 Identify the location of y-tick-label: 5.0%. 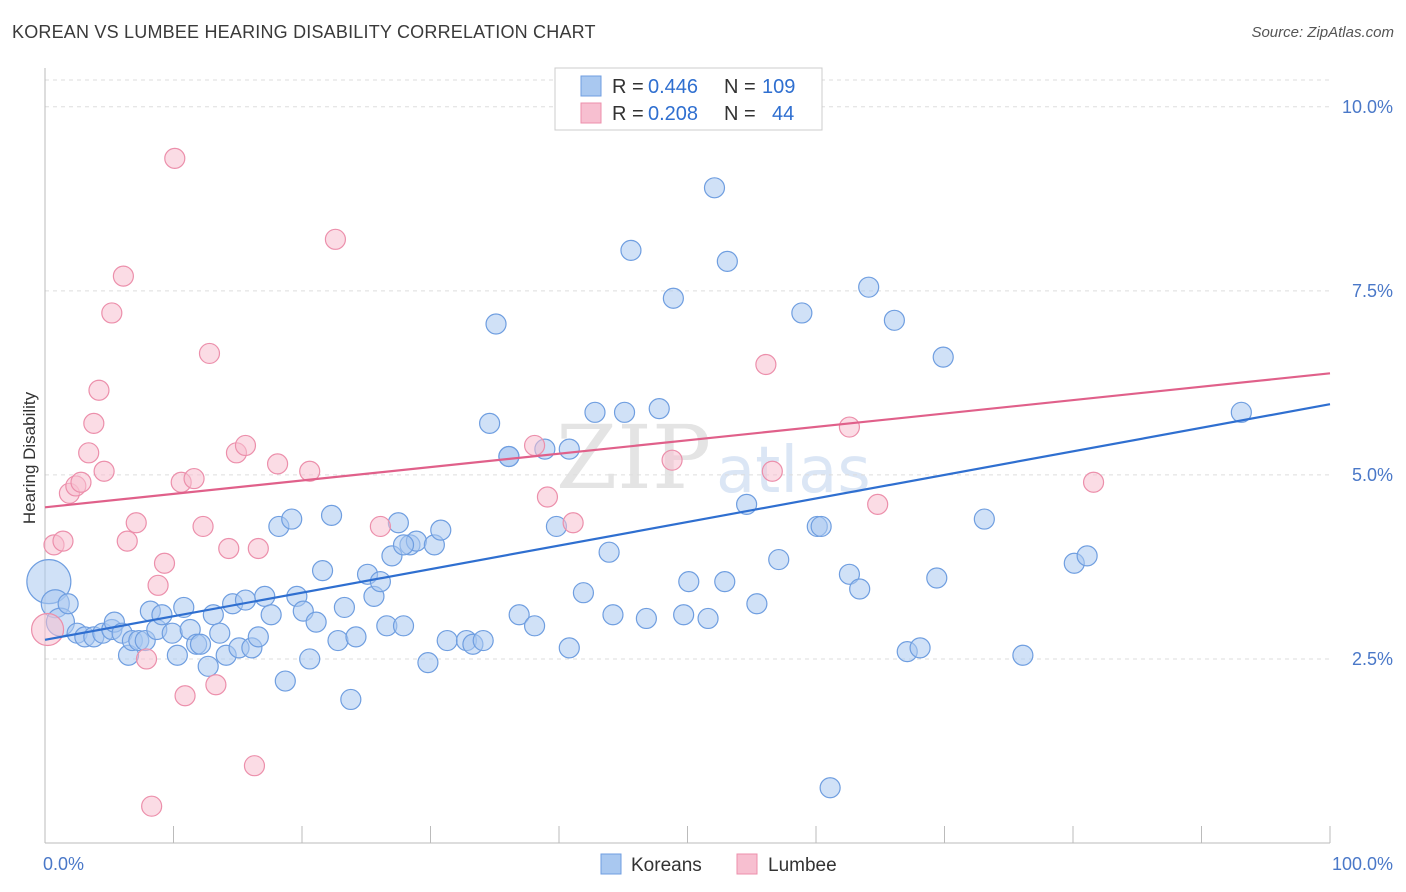
(1372, 475).